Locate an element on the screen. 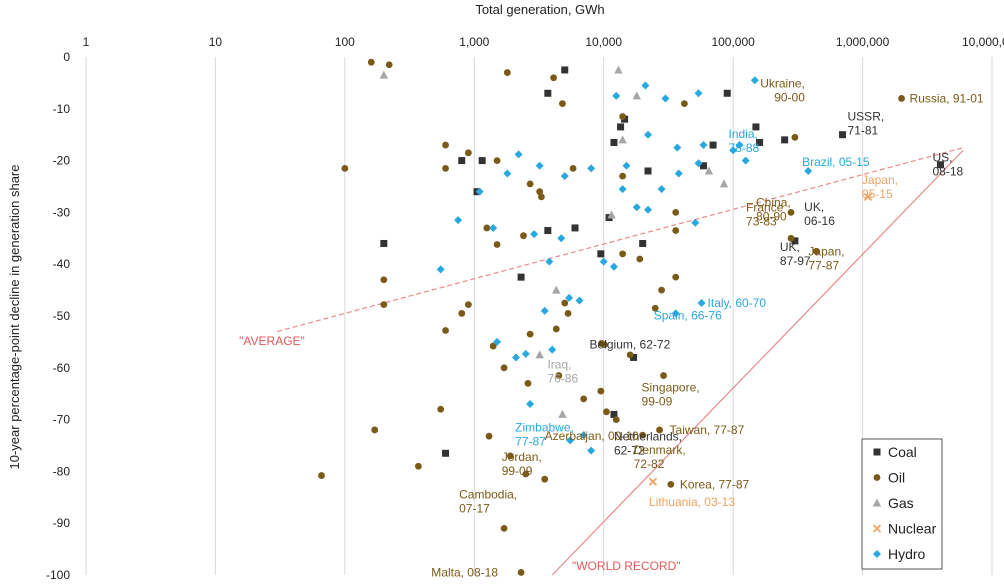 This screenshot has width=1004, height=586. annotation-label: Singapore, is located at coordinates (671, 388).